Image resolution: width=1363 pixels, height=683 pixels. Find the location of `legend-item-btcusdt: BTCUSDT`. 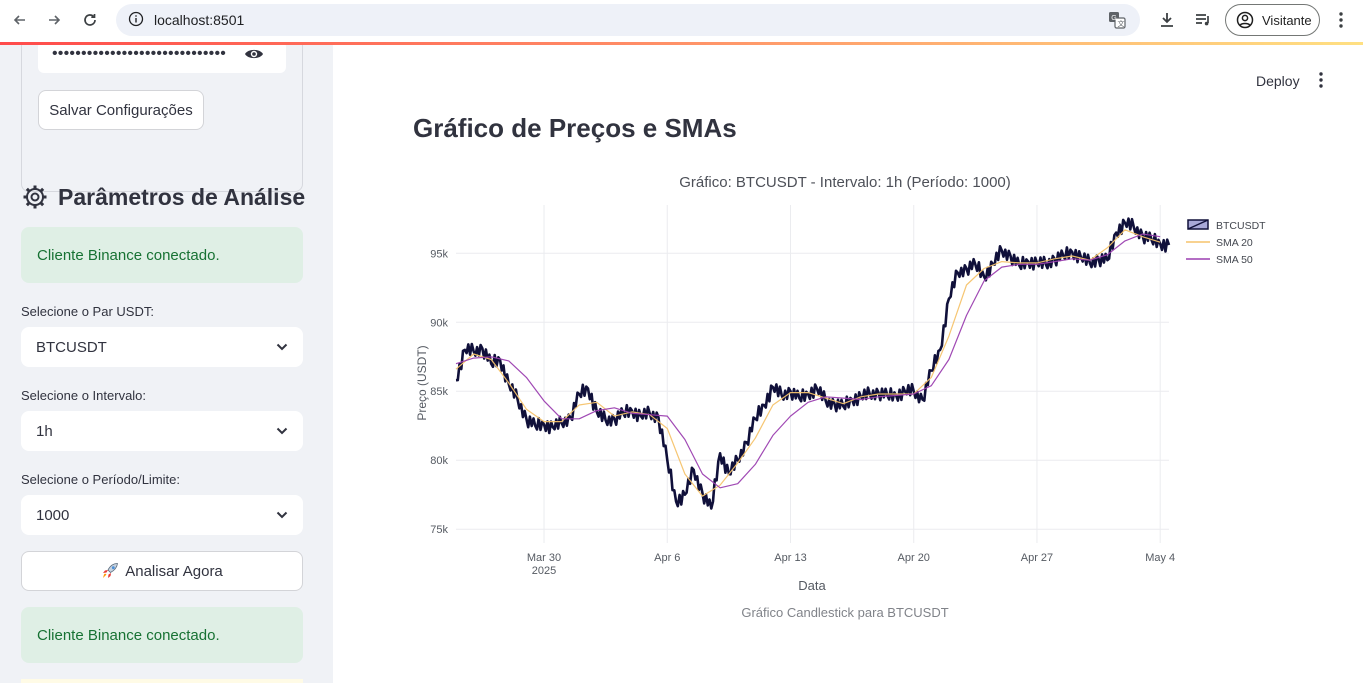

legend-item-btcusdt: BTCUSDT is located at coordinates (1226, 225).